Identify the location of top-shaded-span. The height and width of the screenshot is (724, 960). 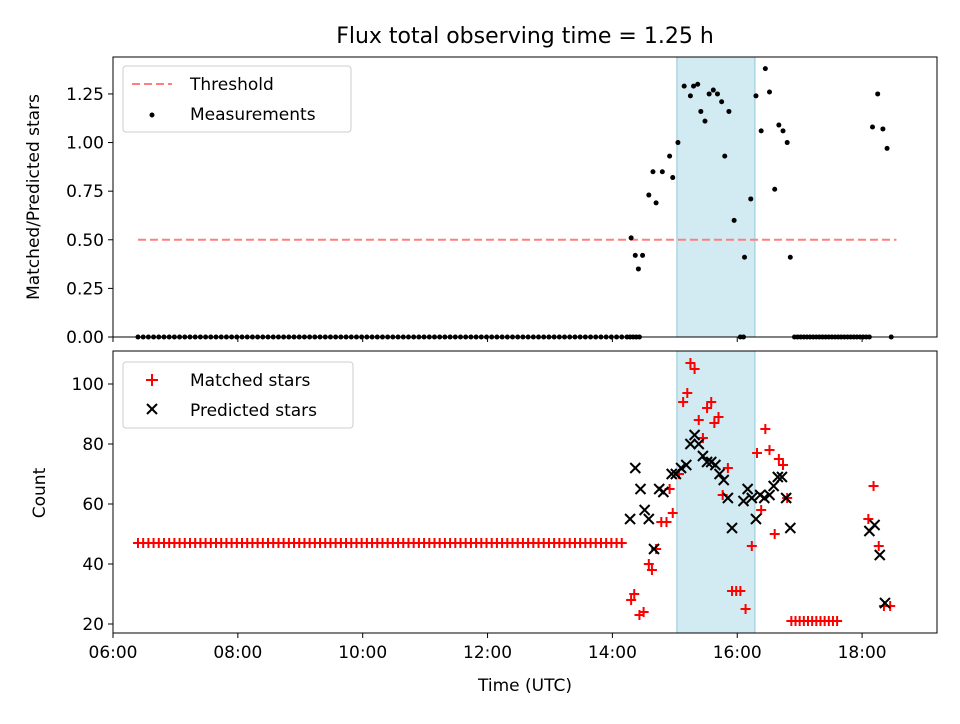
(716, 197).